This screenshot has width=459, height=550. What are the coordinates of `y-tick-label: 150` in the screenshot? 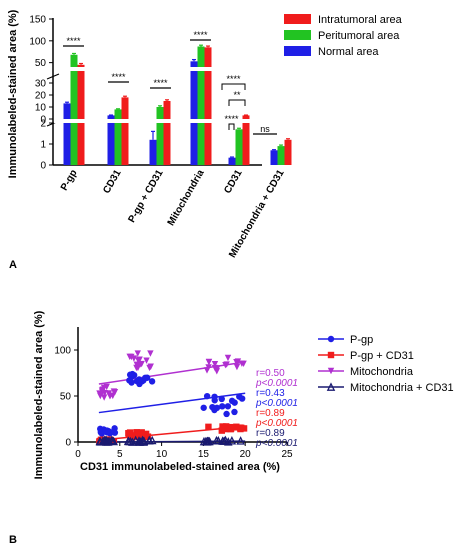 It's located at (37, 20).